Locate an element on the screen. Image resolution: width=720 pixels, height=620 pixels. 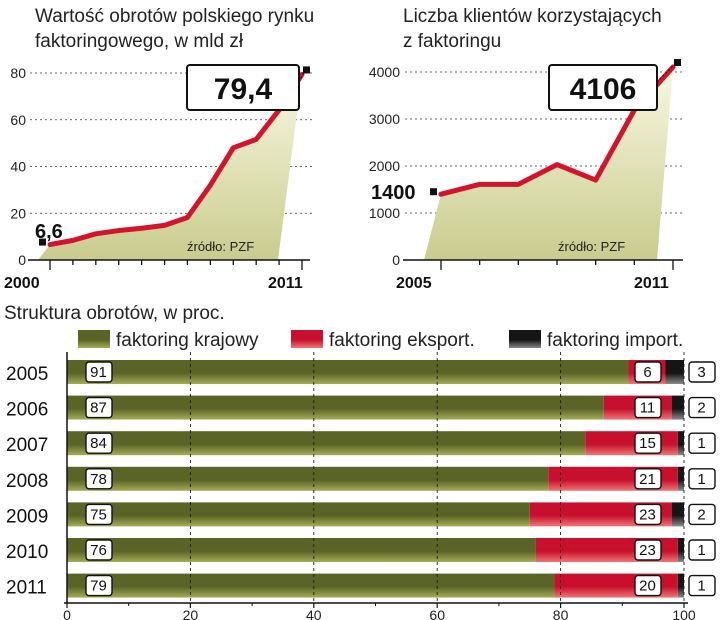
chart2-end-value: 4106 is located at coordinates (603, 89).